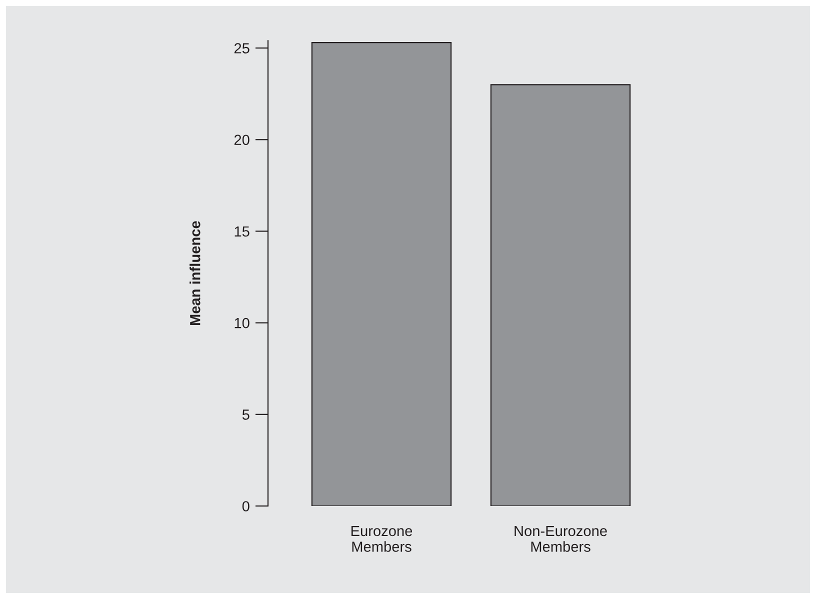 This screenshot has height=599, width=816. I want to click on y-axis-title: Mean influence, so click(195, 273).